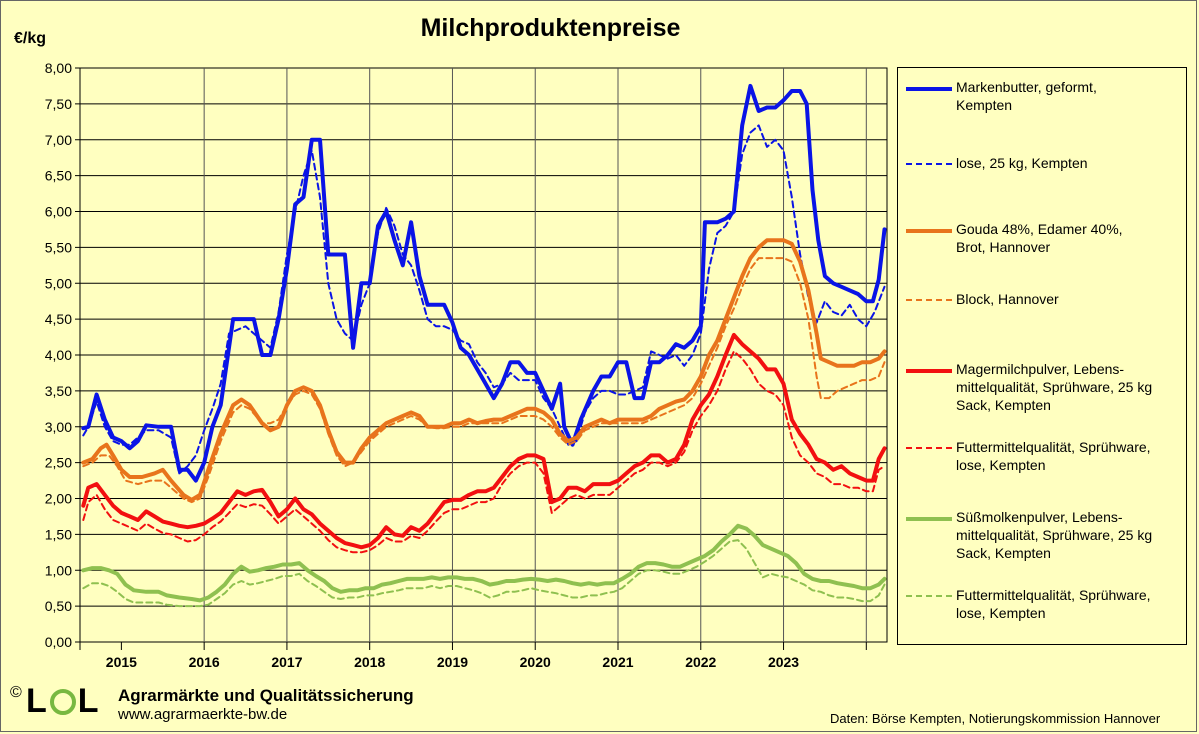 The image size is (1199, 734). I want to click on x-tick-label: 2015, so click(121, 662).